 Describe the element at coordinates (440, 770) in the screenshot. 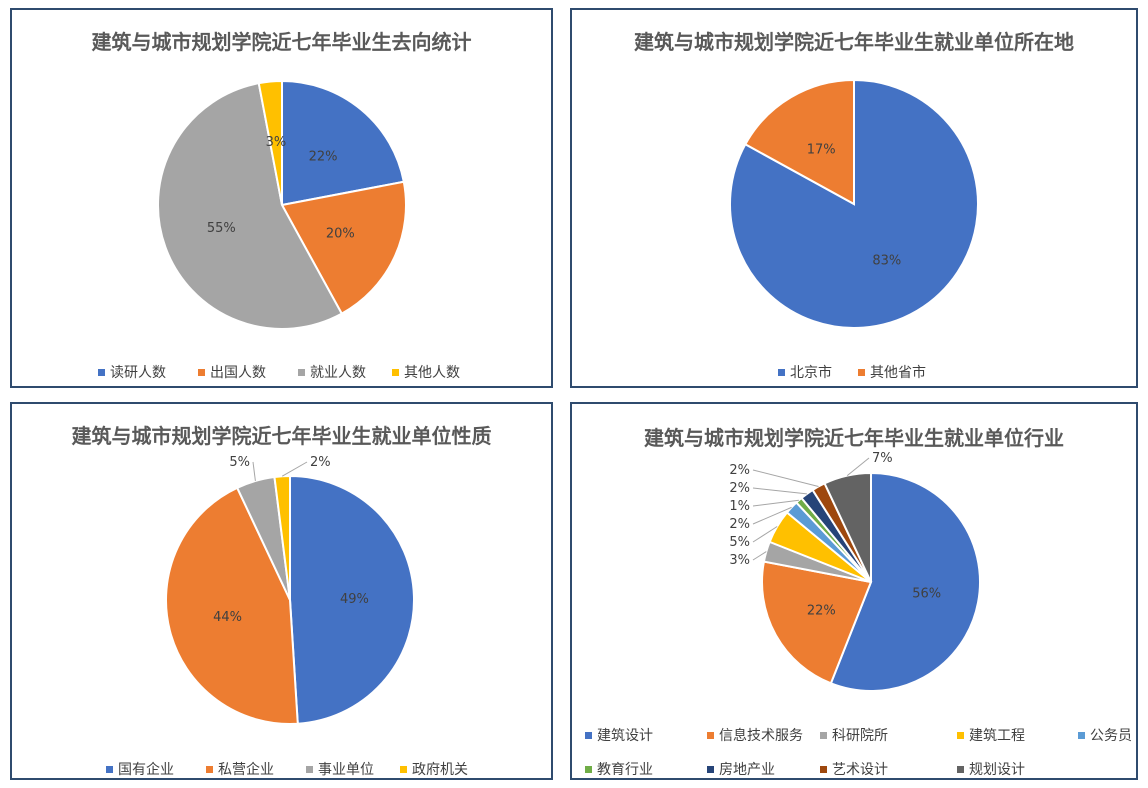

I see `legend-label: 政府机关` at that location.